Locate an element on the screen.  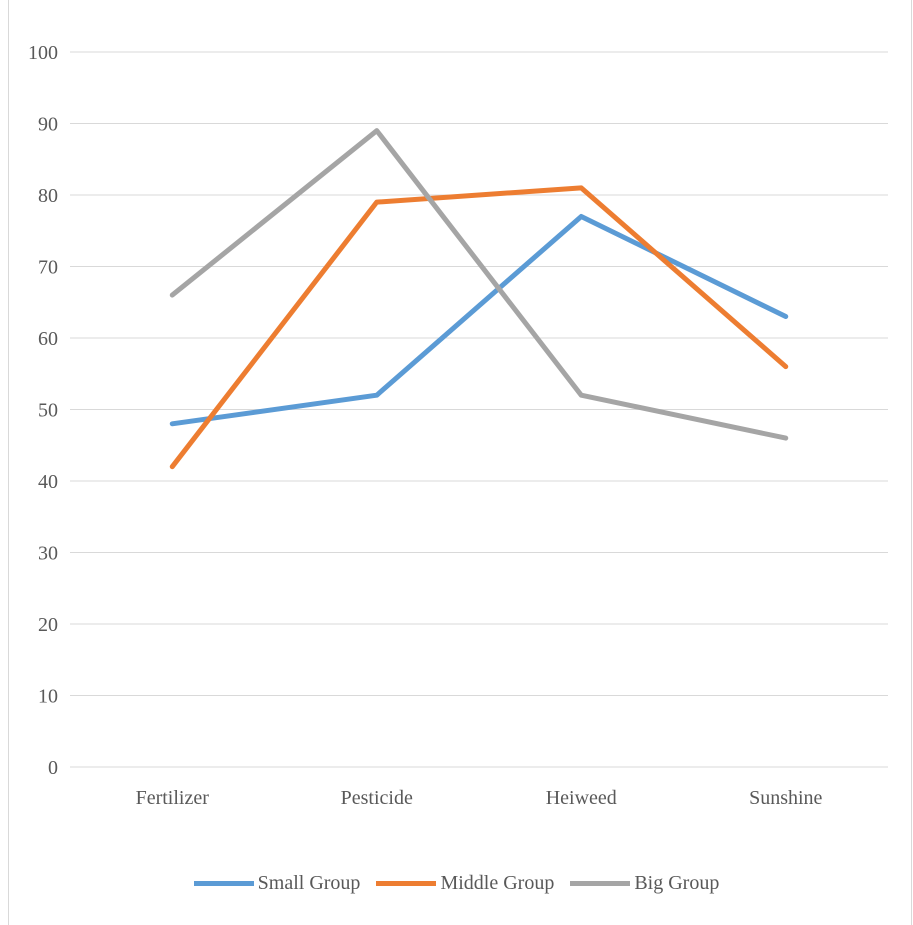
y-tick-label-10: 10 is located at coordinates (48, 697).